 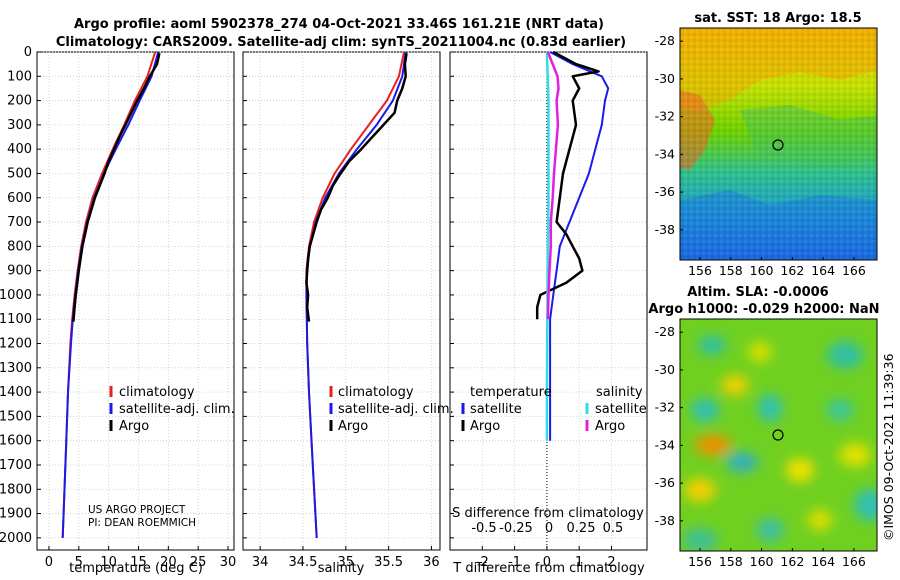 What do you see at coordinates (548, 513) in the screenshot?
I see `s-difference-label: S difference from climatology` at bounding box center [548, 513].